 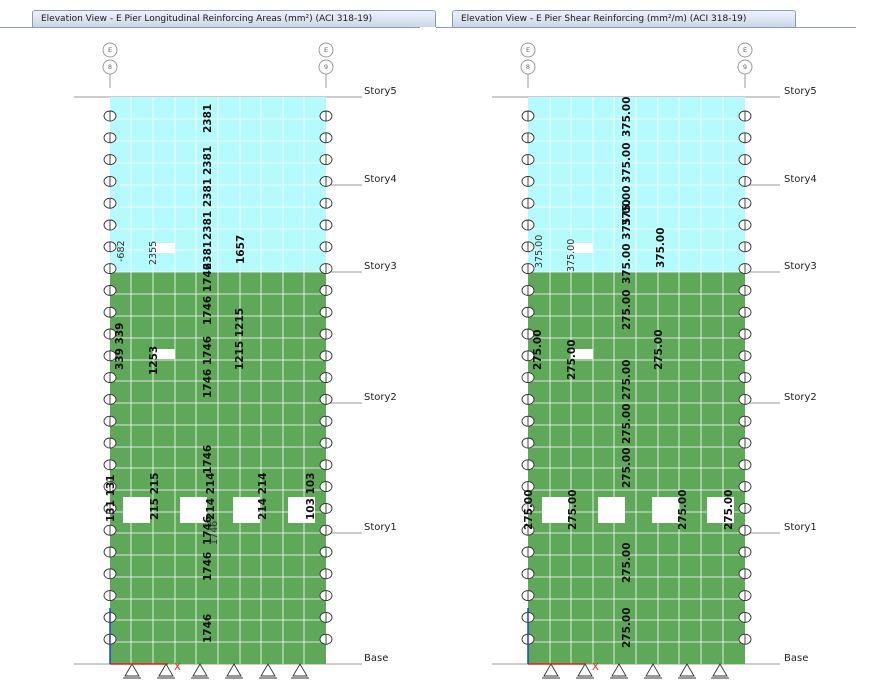 What do you see at coordinates (155, 497) in the screenshot?
I see `value-label: 215 215` at bounding box center [155, 497].